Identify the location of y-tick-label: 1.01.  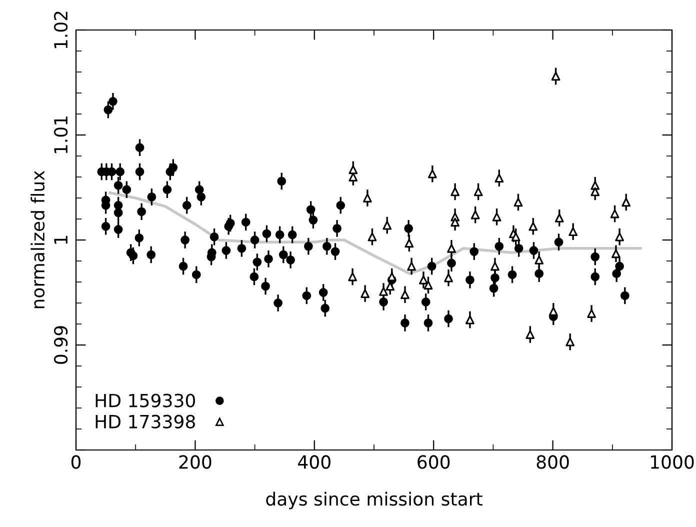
(61, 135).